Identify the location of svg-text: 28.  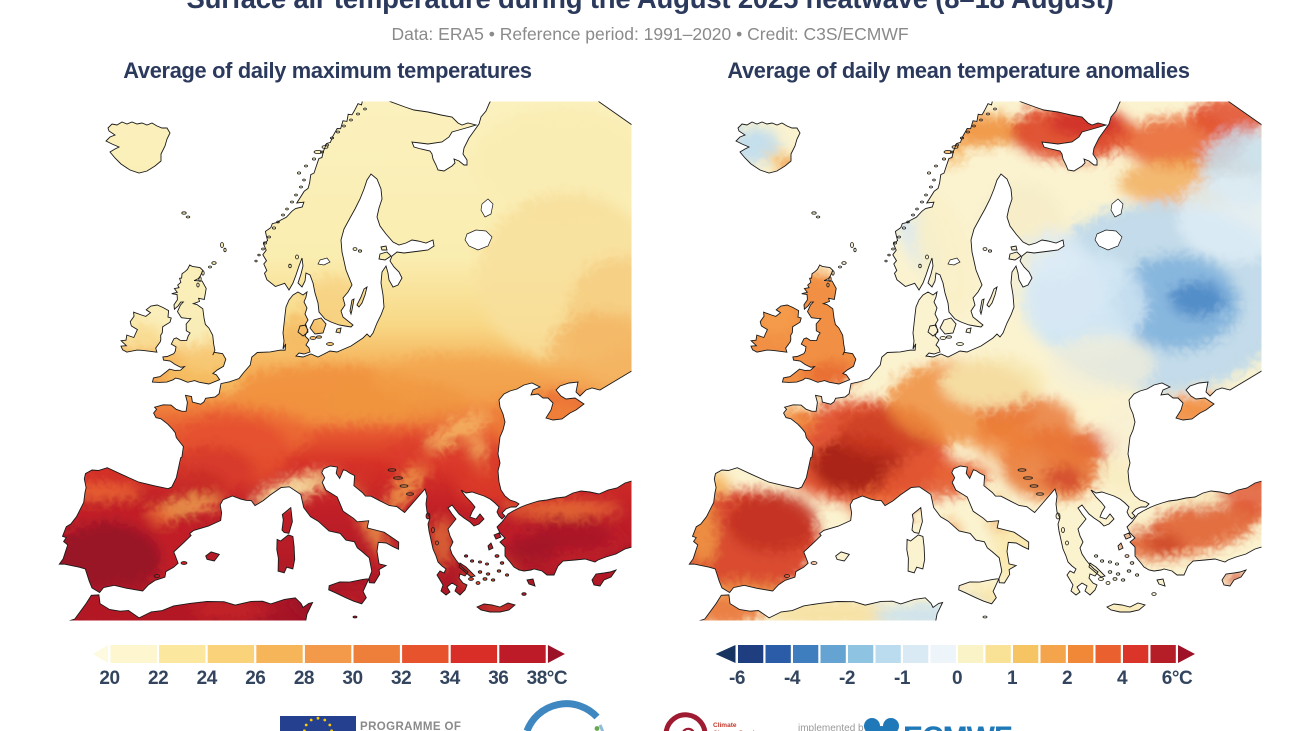
(304, 678).